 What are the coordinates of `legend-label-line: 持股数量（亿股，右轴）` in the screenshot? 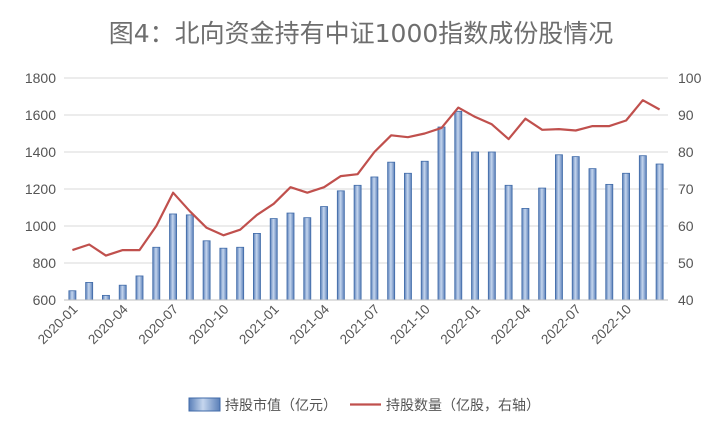 It's located at (463, 406).